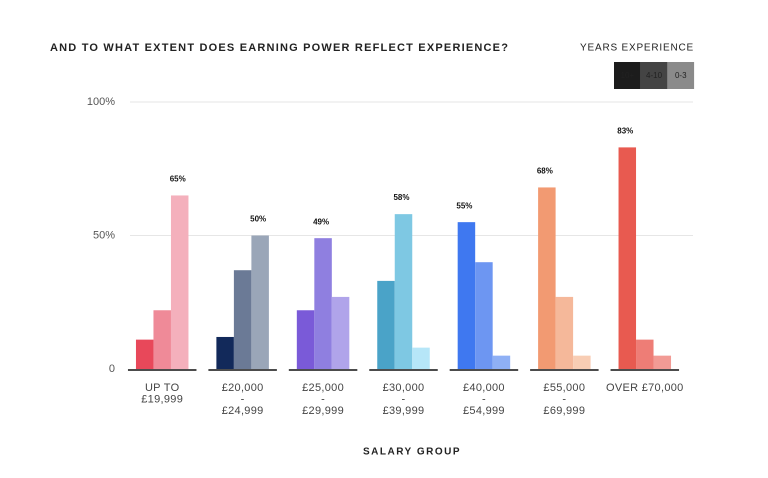  I want to click on x-tick-label: £55,000 -£69,999, so click(564, 399).